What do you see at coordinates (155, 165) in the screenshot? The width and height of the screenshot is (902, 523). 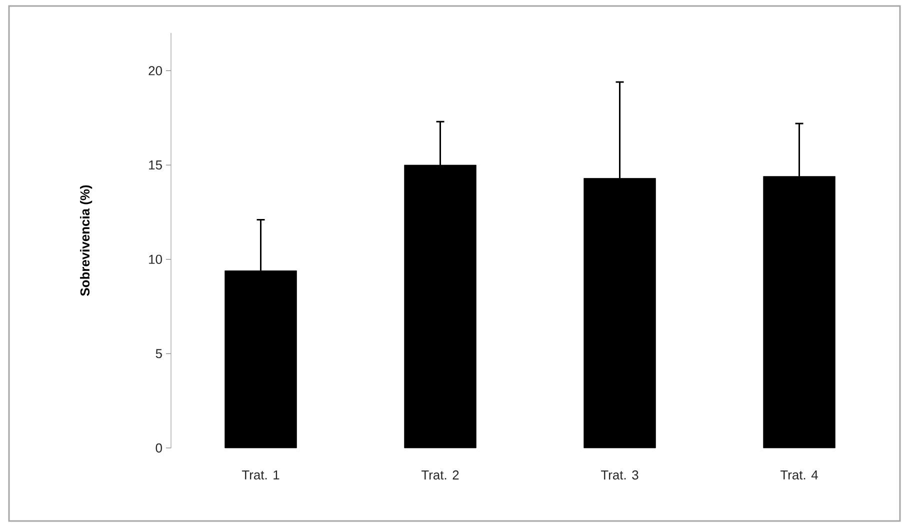 I see `y-tick-label: 15` at bounding box center [155, 165].